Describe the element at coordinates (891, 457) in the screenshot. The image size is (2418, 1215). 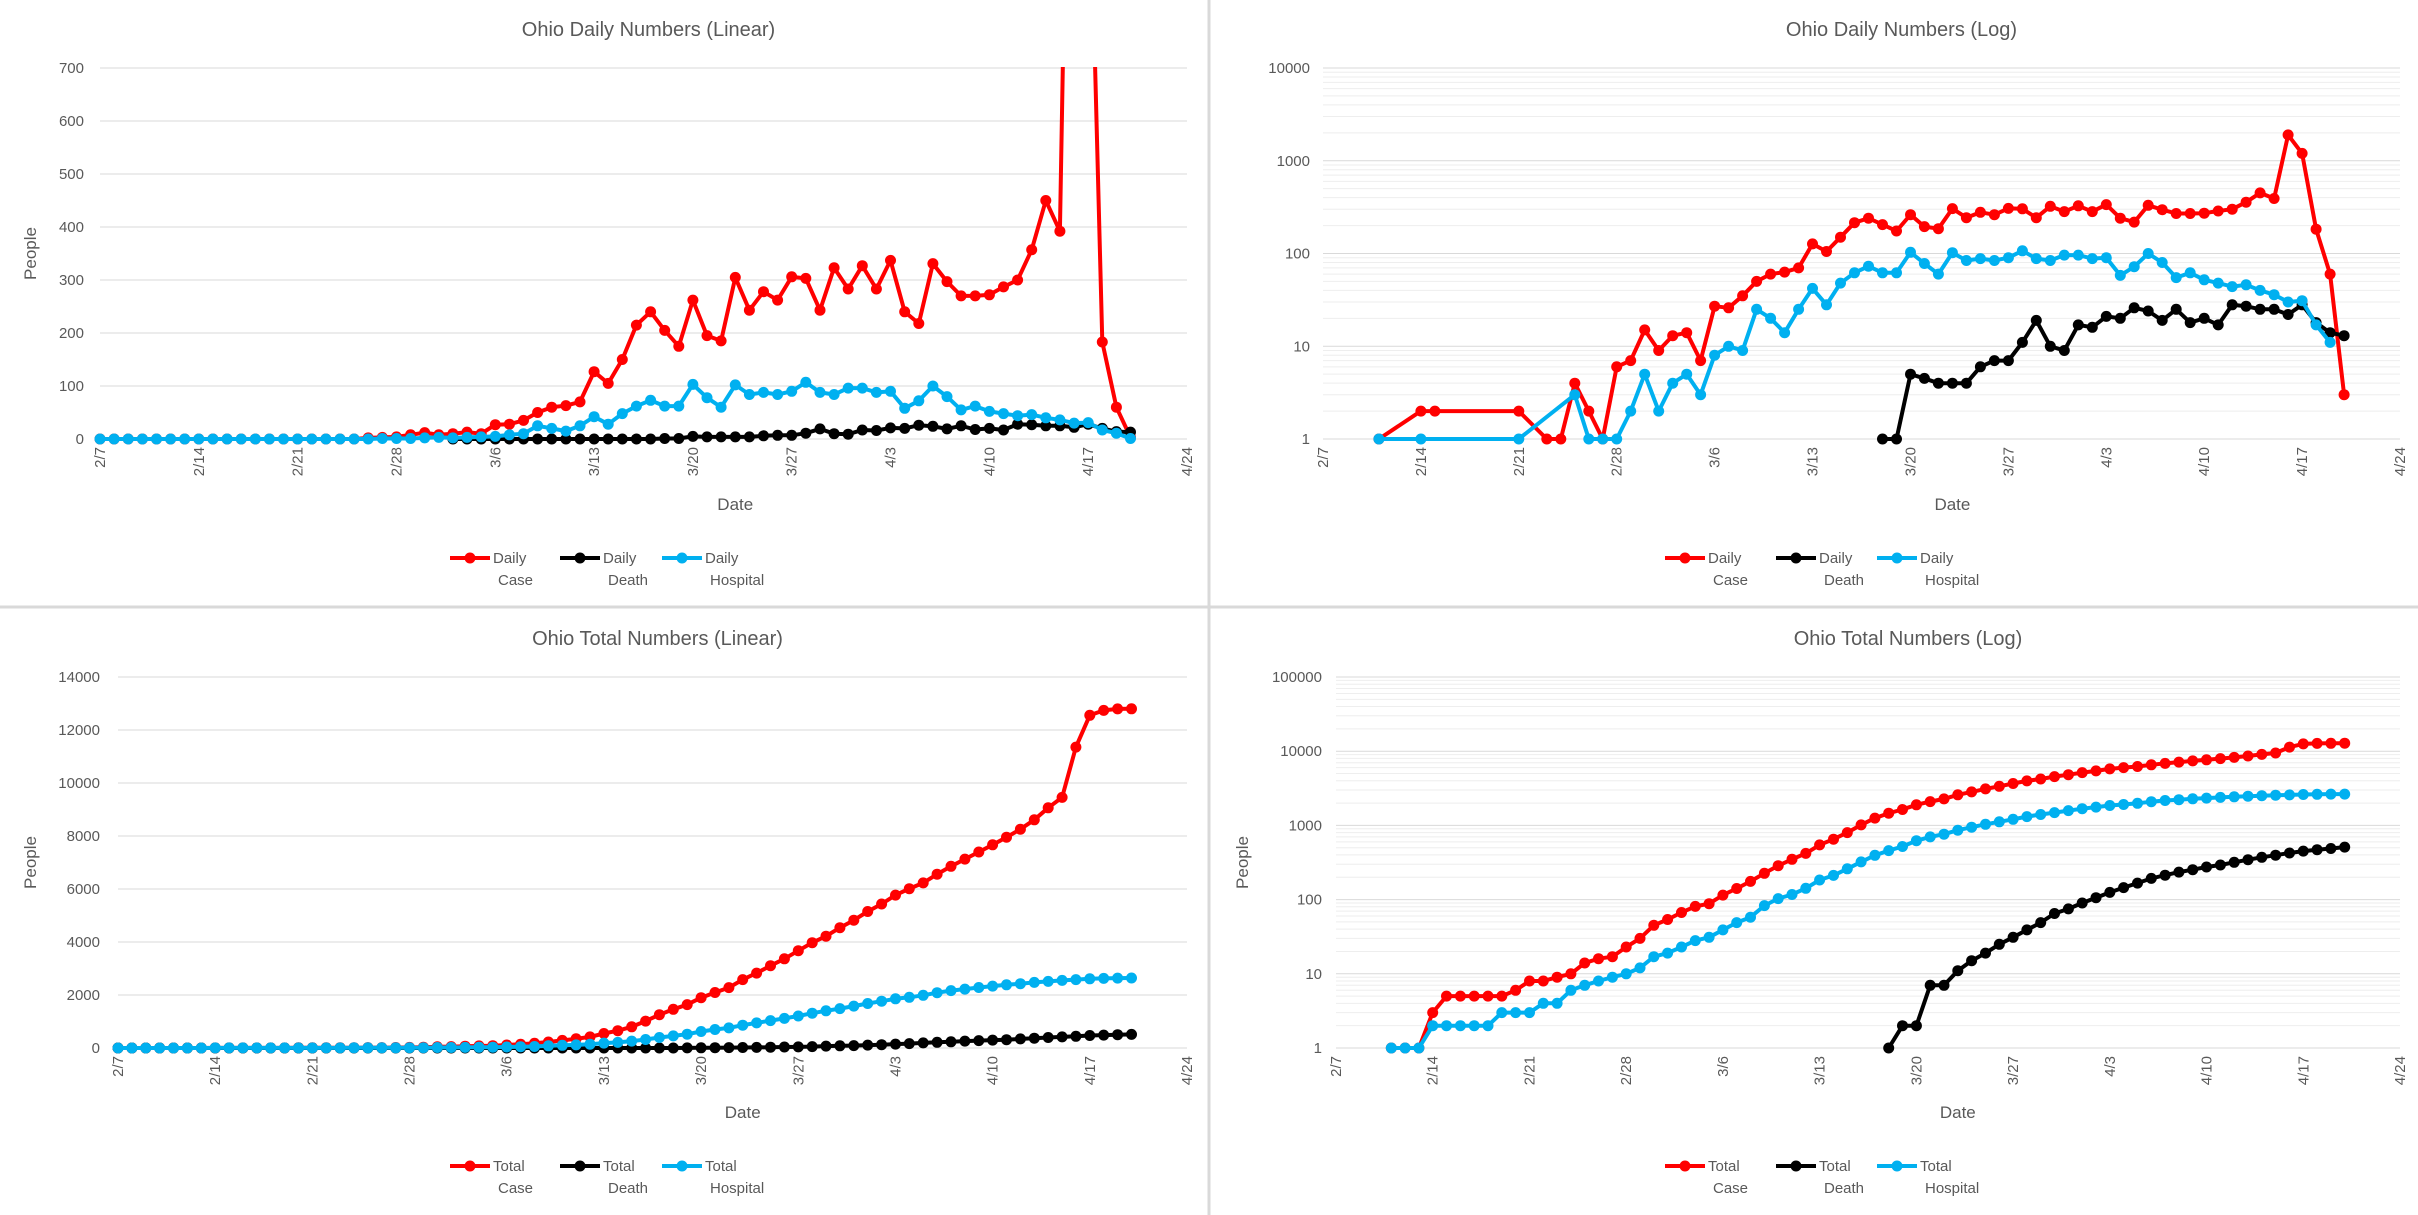
I see `x-tick-label: 4/3` at that location.